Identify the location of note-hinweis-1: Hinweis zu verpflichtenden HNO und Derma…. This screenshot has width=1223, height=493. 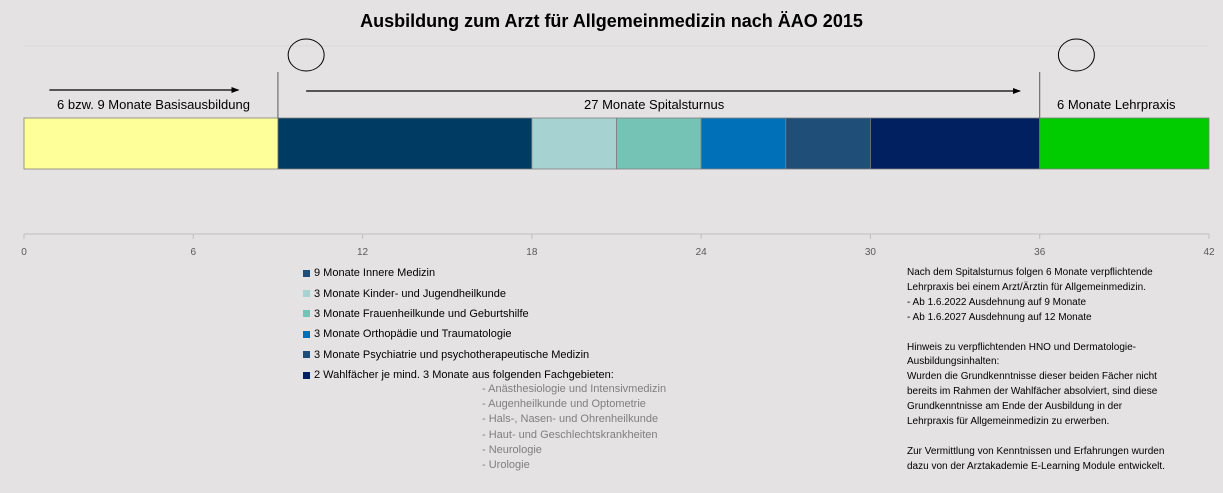
(1021, 347).